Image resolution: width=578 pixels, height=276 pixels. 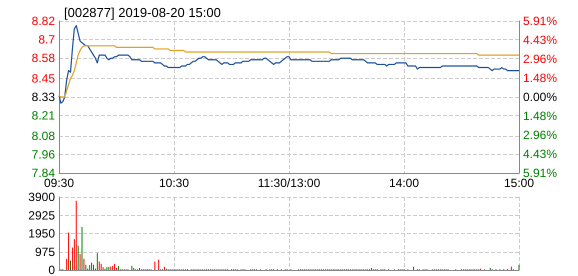 I want to click on y-tick-label: 7.96, so click(x=44, y=154).